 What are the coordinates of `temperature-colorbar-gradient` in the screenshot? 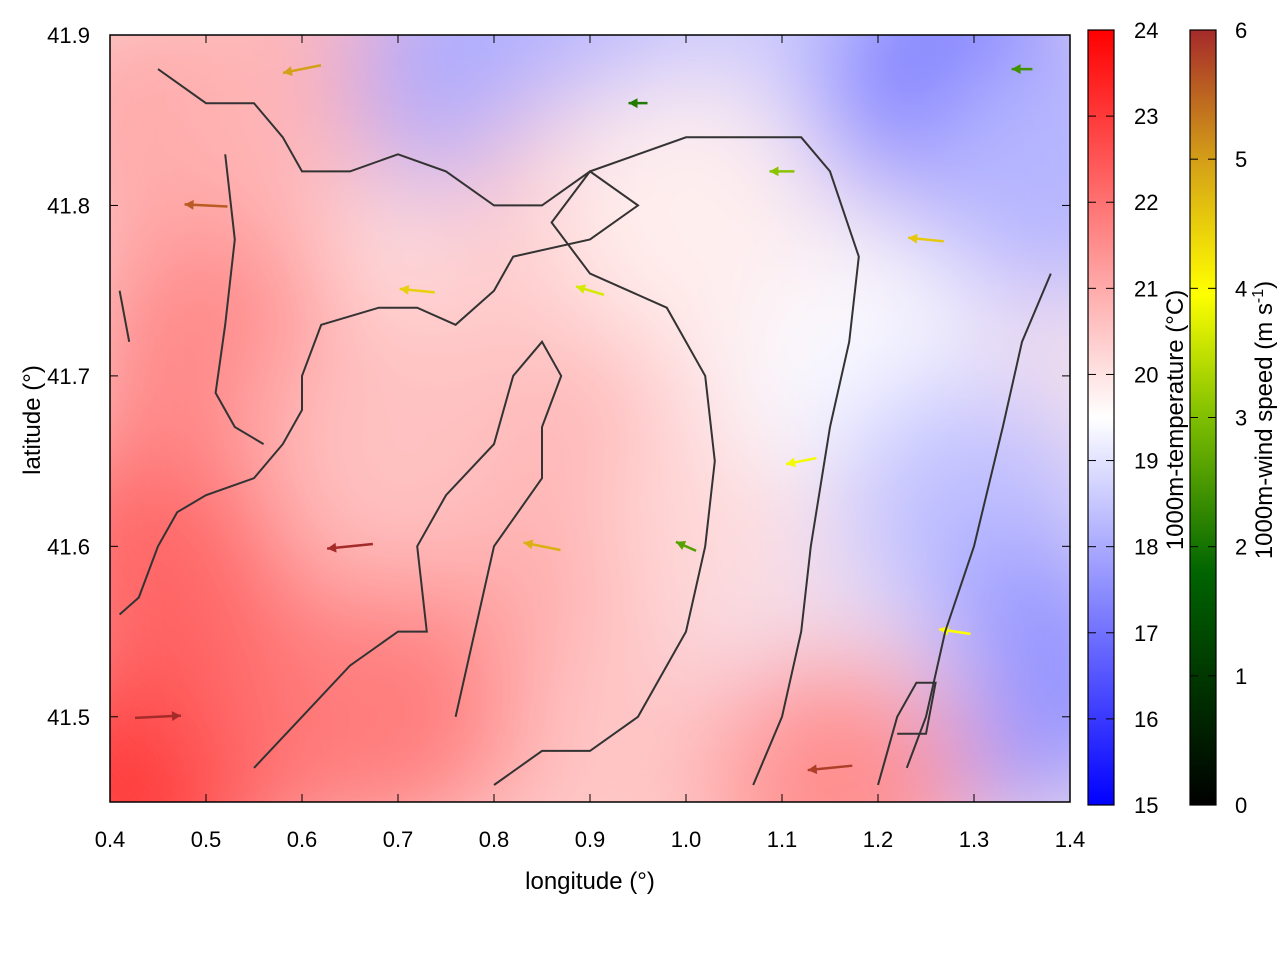 It's located at (1101, 417).